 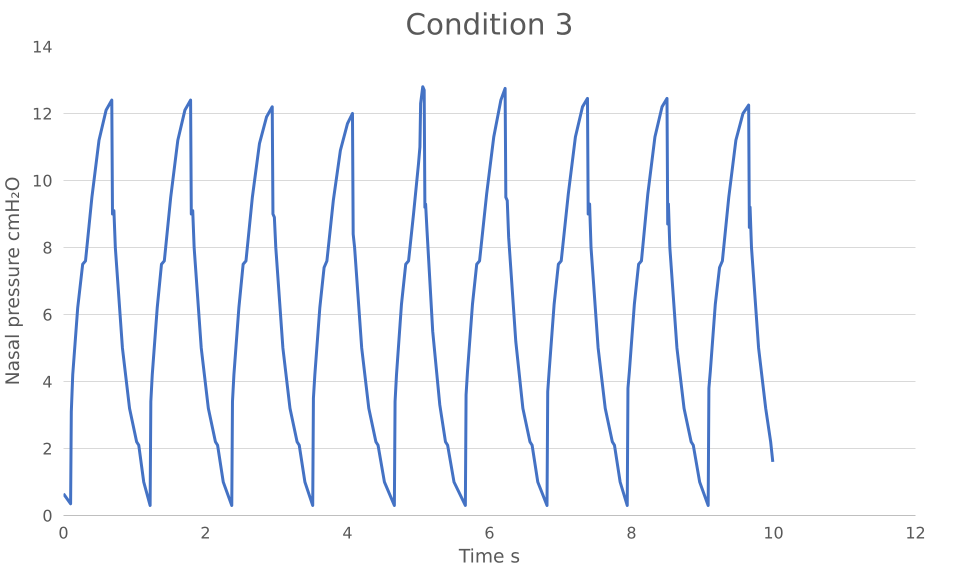 I want to click on x-tick-label: 6, so click(x=489, y=533).